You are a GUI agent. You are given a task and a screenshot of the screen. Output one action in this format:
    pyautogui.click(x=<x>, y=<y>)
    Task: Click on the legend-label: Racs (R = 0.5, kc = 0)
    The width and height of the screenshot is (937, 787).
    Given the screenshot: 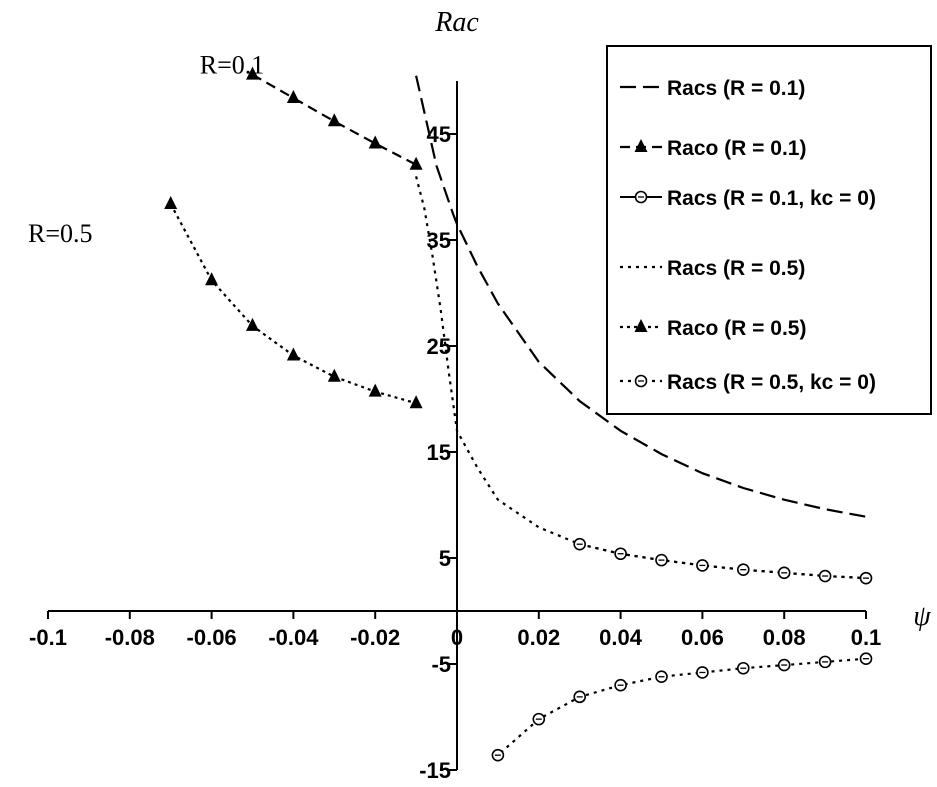 What is the action you would take?
    pyautogui.click(x=771, y=382)
    